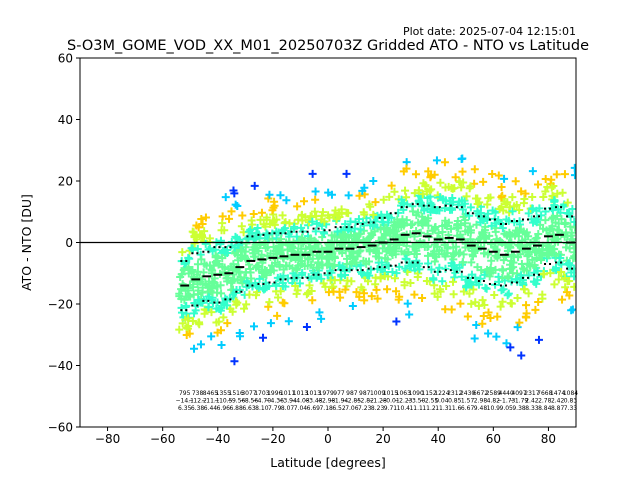 This screenshot has height=480, width=640. Describe the element at coordinates (558, 408) in the screenshot. I see `bin-label: 8.87` at that location.